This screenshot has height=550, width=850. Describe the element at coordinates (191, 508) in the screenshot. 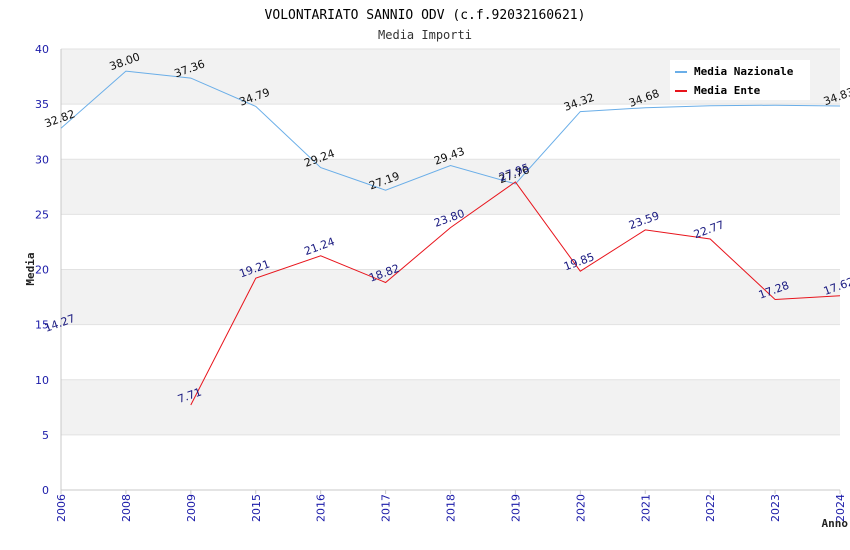

I see `x-tick-label: 2009` at that location.